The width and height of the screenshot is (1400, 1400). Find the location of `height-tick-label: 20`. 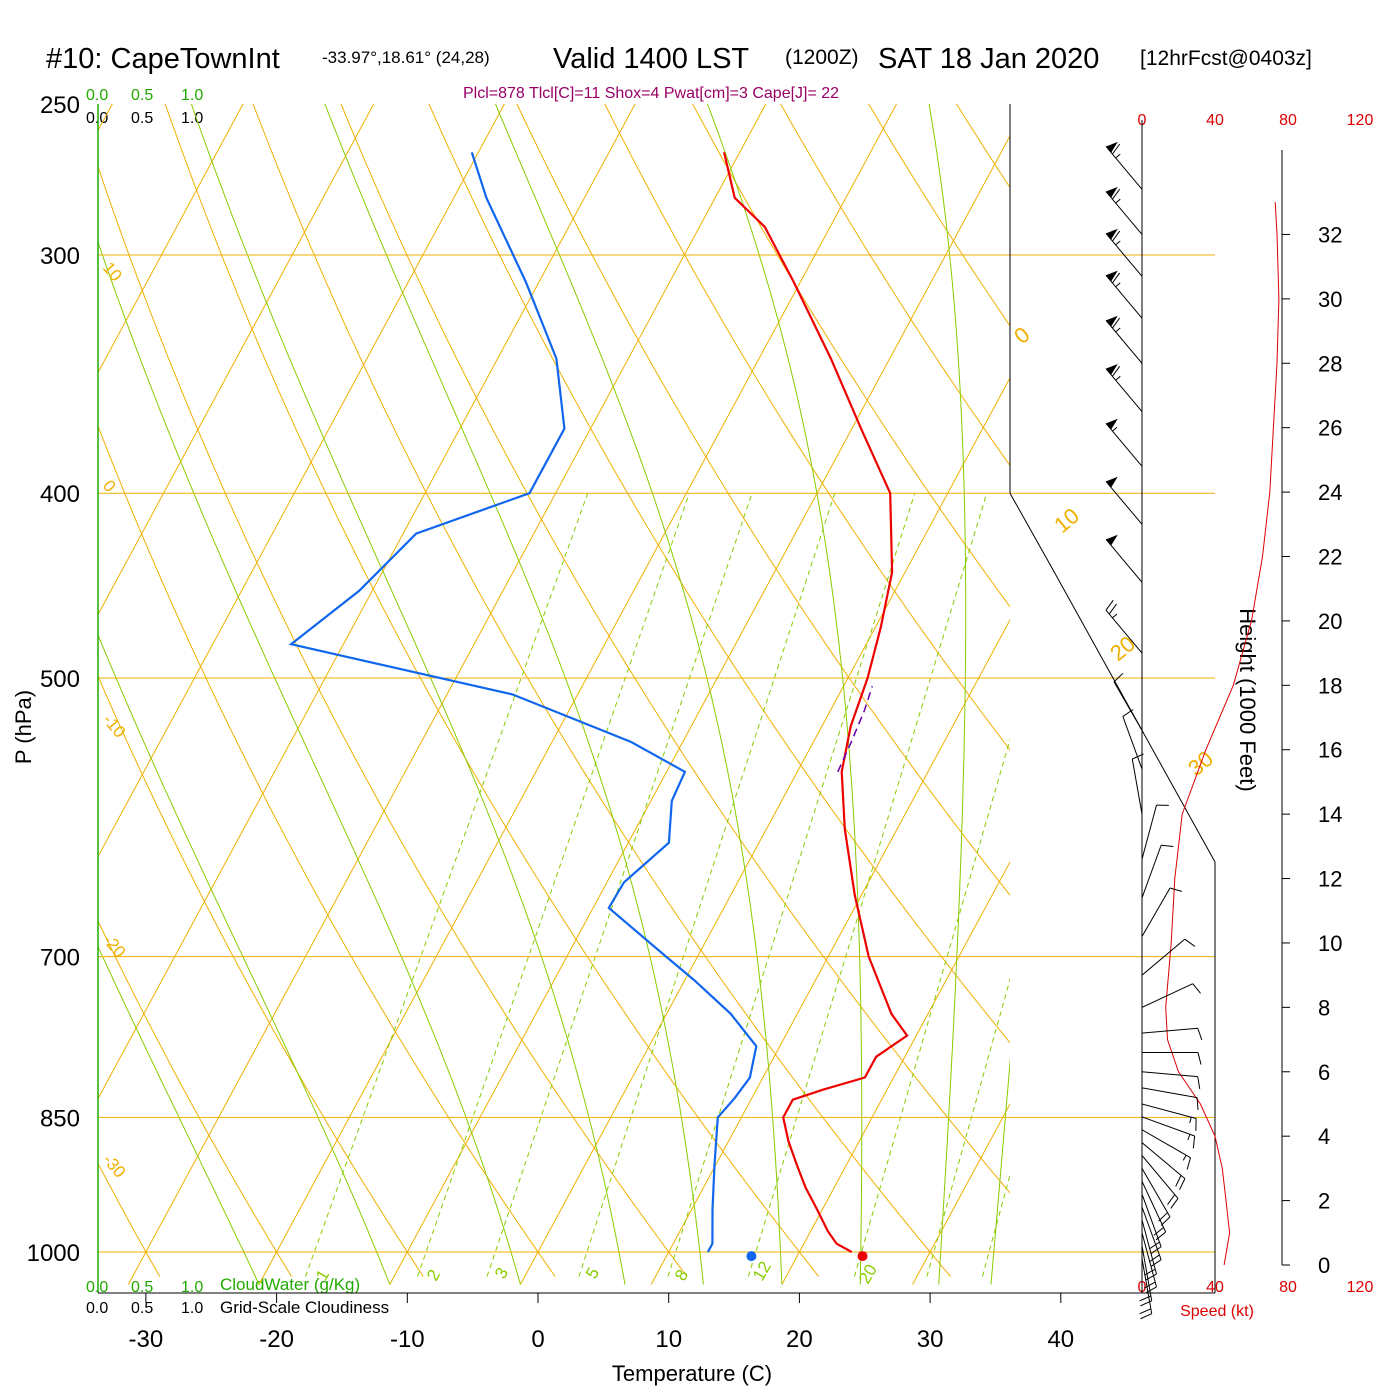

height-tick-label: 20 is located at coordinates (1330, 621).